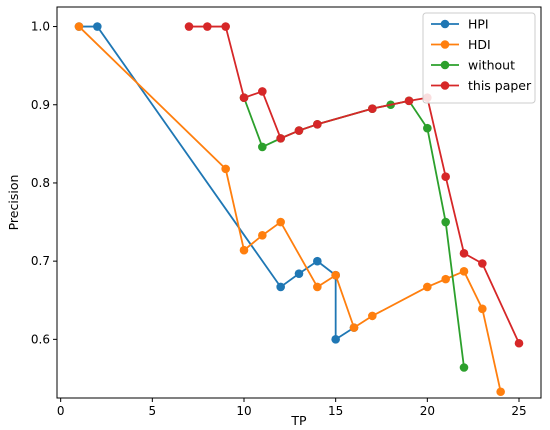 Image resolution: width=550 pixels, height=430 pixels. Describe the element at coordinates (445, 65) in the screenshot. I see `legend-marker-without` at that location.